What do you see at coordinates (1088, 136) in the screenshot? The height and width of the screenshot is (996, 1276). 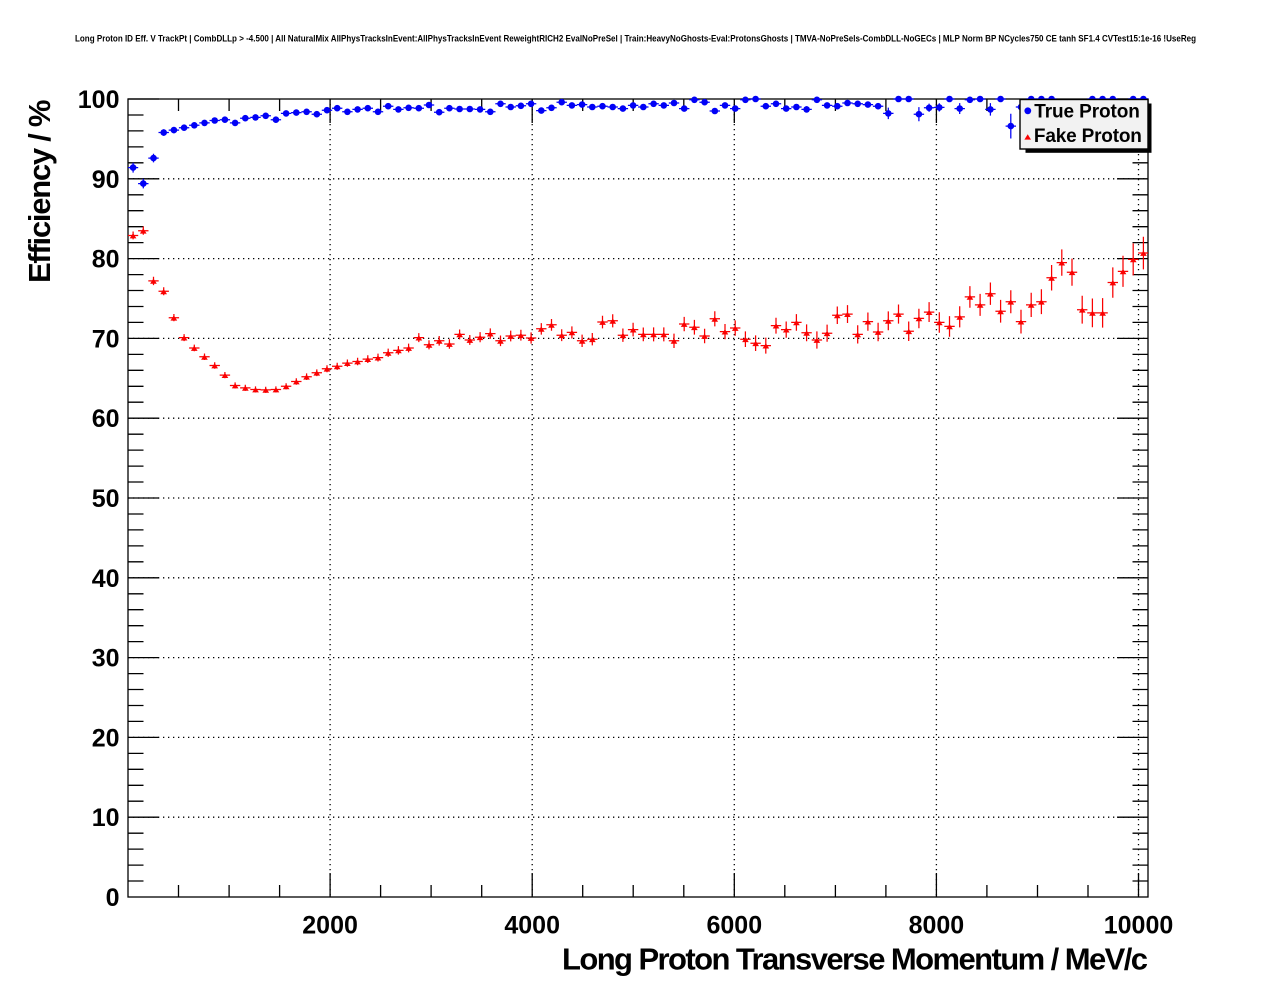 I see `svg-text: Fake Proton` at bounding box center [1088, 136].